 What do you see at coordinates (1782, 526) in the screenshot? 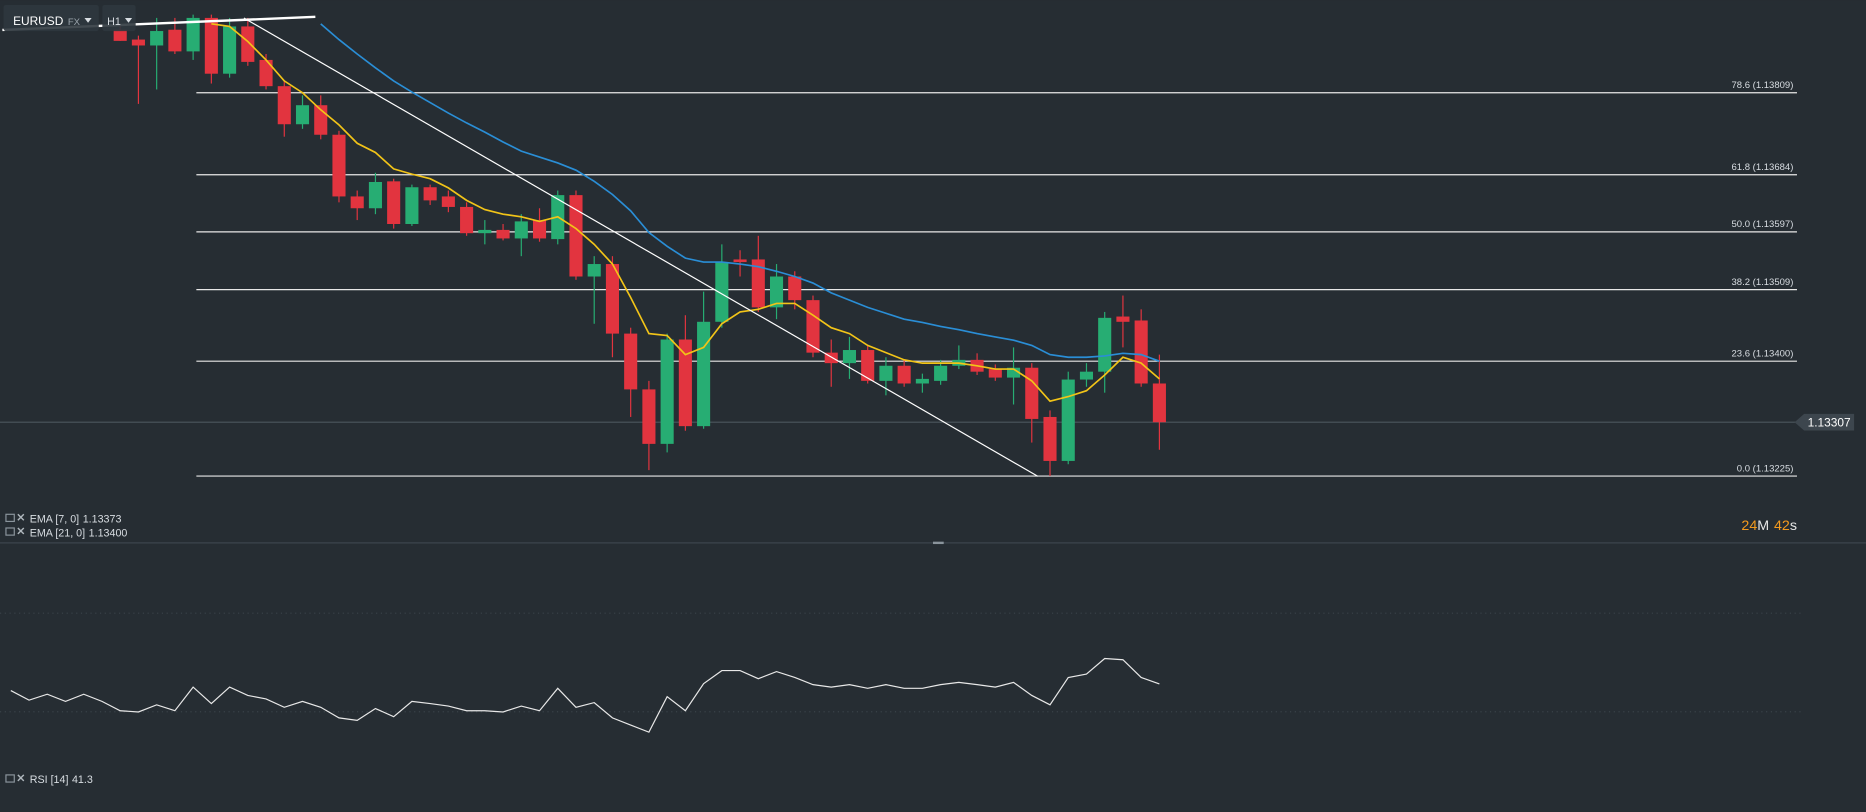
I see `countdown-part: 42` at bounding box center [1782, 526].